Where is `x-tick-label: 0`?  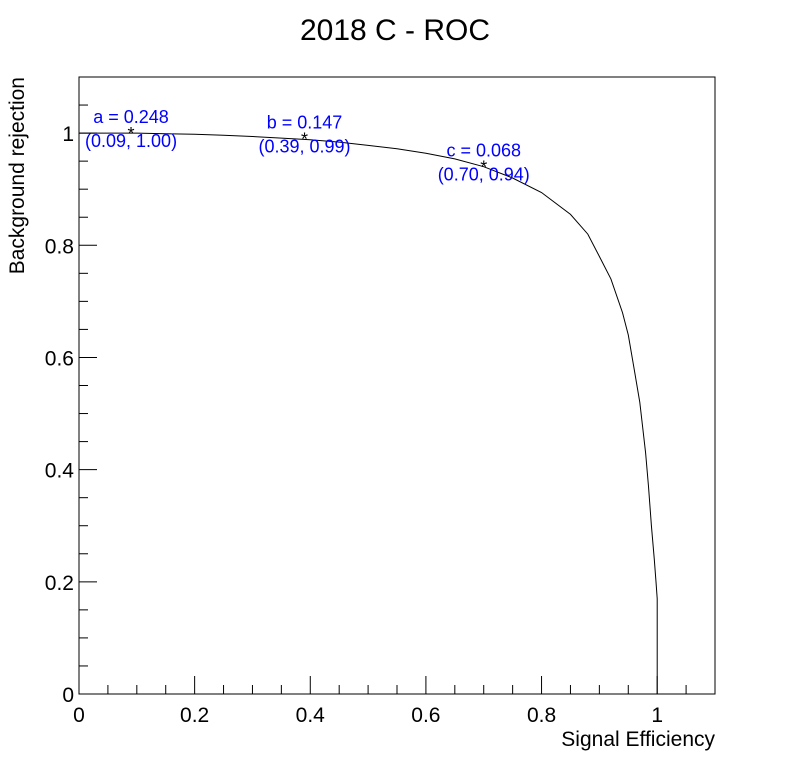
x-tick-label: 0 is located at coordinates (79, 715).